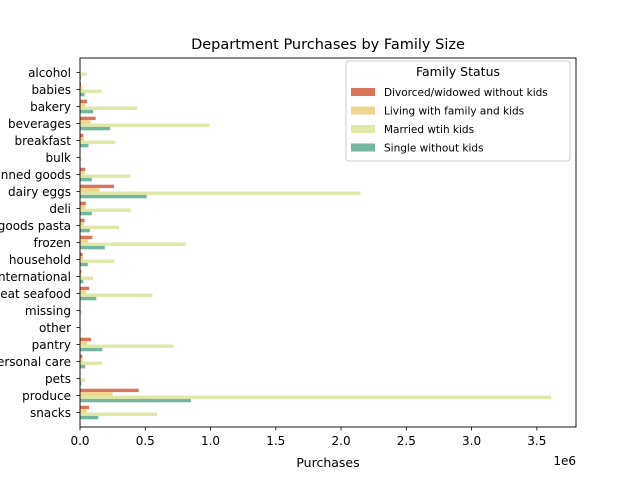 The height and width of the screenshot is (480, 640). What do you see at coordinates (52, 243) in the screenshot?
I see `y-tick-label: frozen` at bounding box center [52, 243].